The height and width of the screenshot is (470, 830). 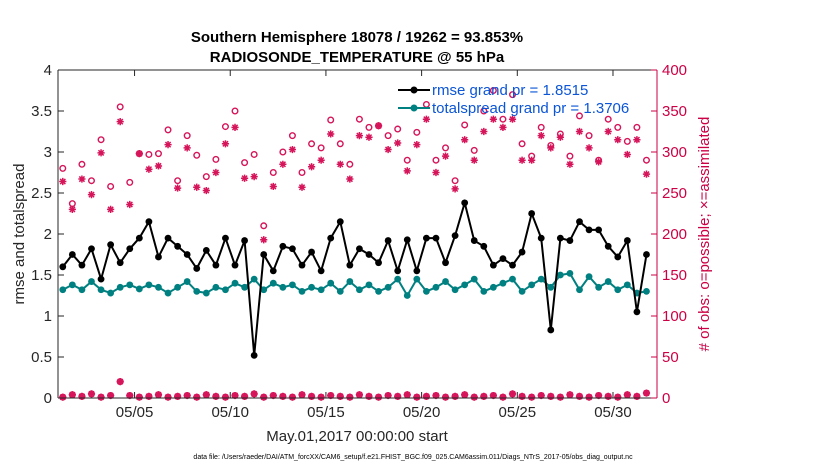 What do you see at coordinates (518, 412) in the screenshot?
I see `x-tick-label: 05/25` at bounding box center [518, 412].